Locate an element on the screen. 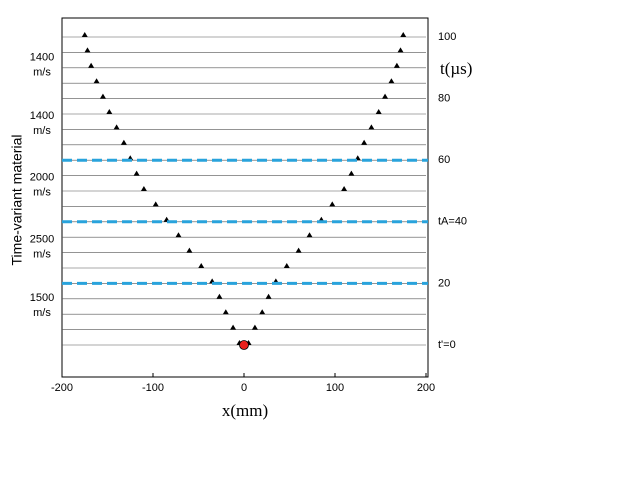 This screenshot has height=478, width=641. x-axis-label: x(mm) is located at coordinates (245, 410).